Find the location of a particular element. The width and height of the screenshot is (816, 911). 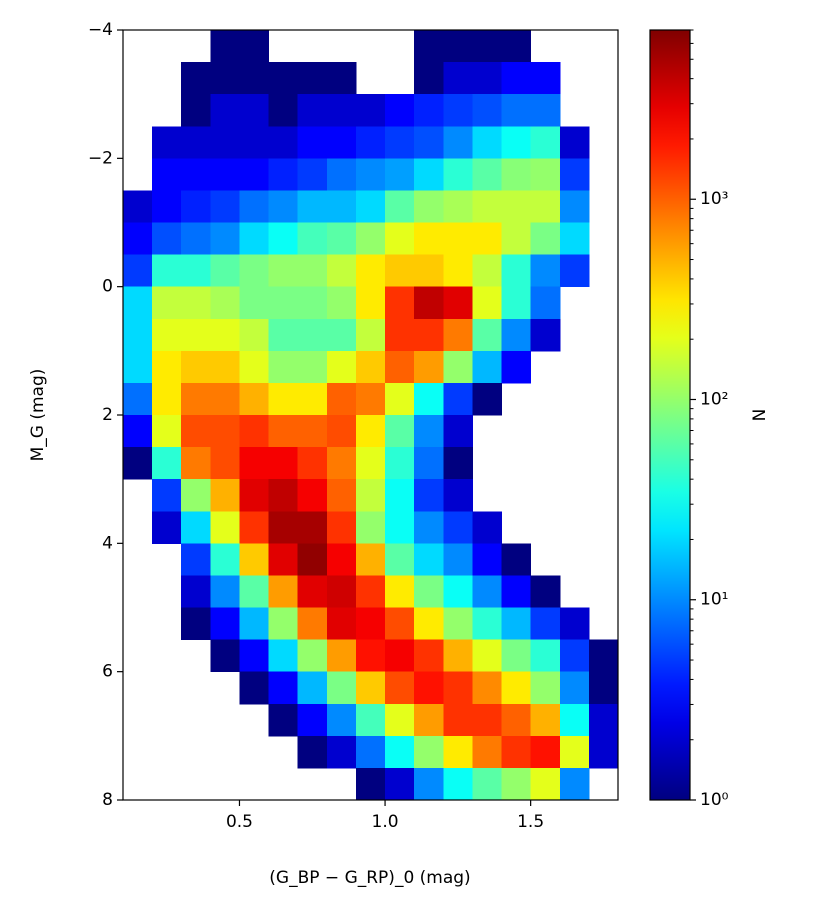

x-tick-label: 1.5 is located at coordinates (530, 822).